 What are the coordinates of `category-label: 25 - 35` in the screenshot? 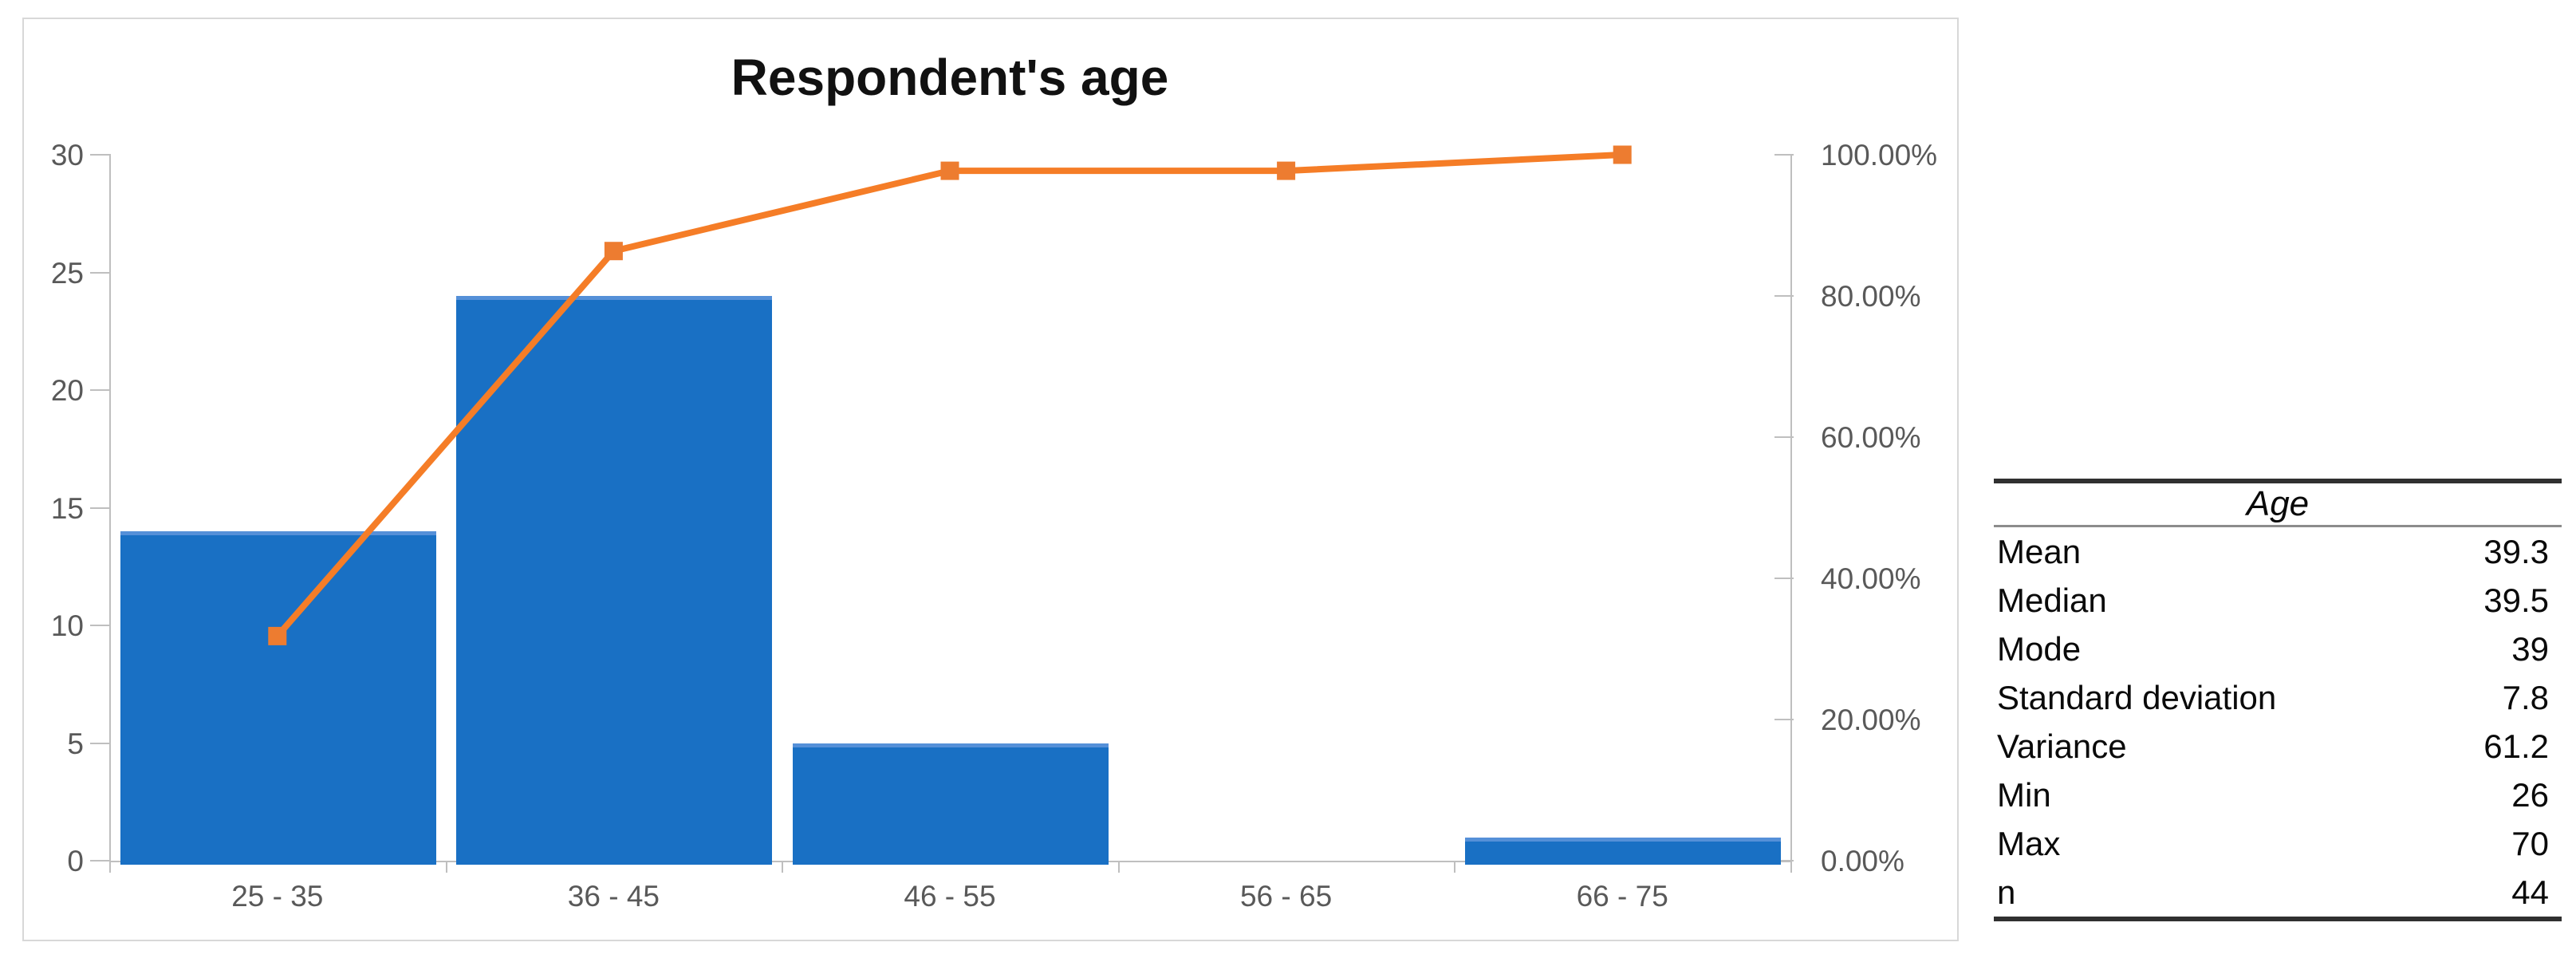 It's located at (277, 896).